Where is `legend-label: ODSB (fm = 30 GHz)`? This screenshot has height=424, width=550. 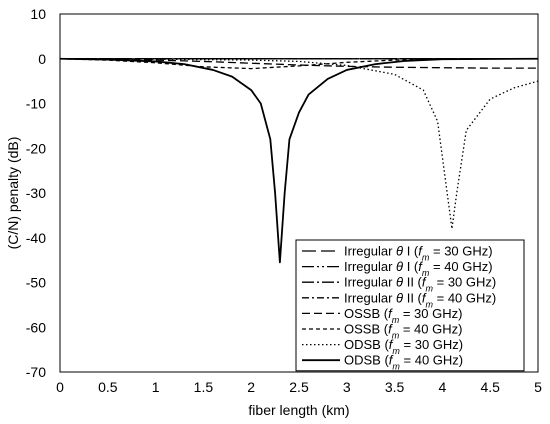 legend-label: ODSB (fm = 30 GHz) is located at coordinates (403, 346).